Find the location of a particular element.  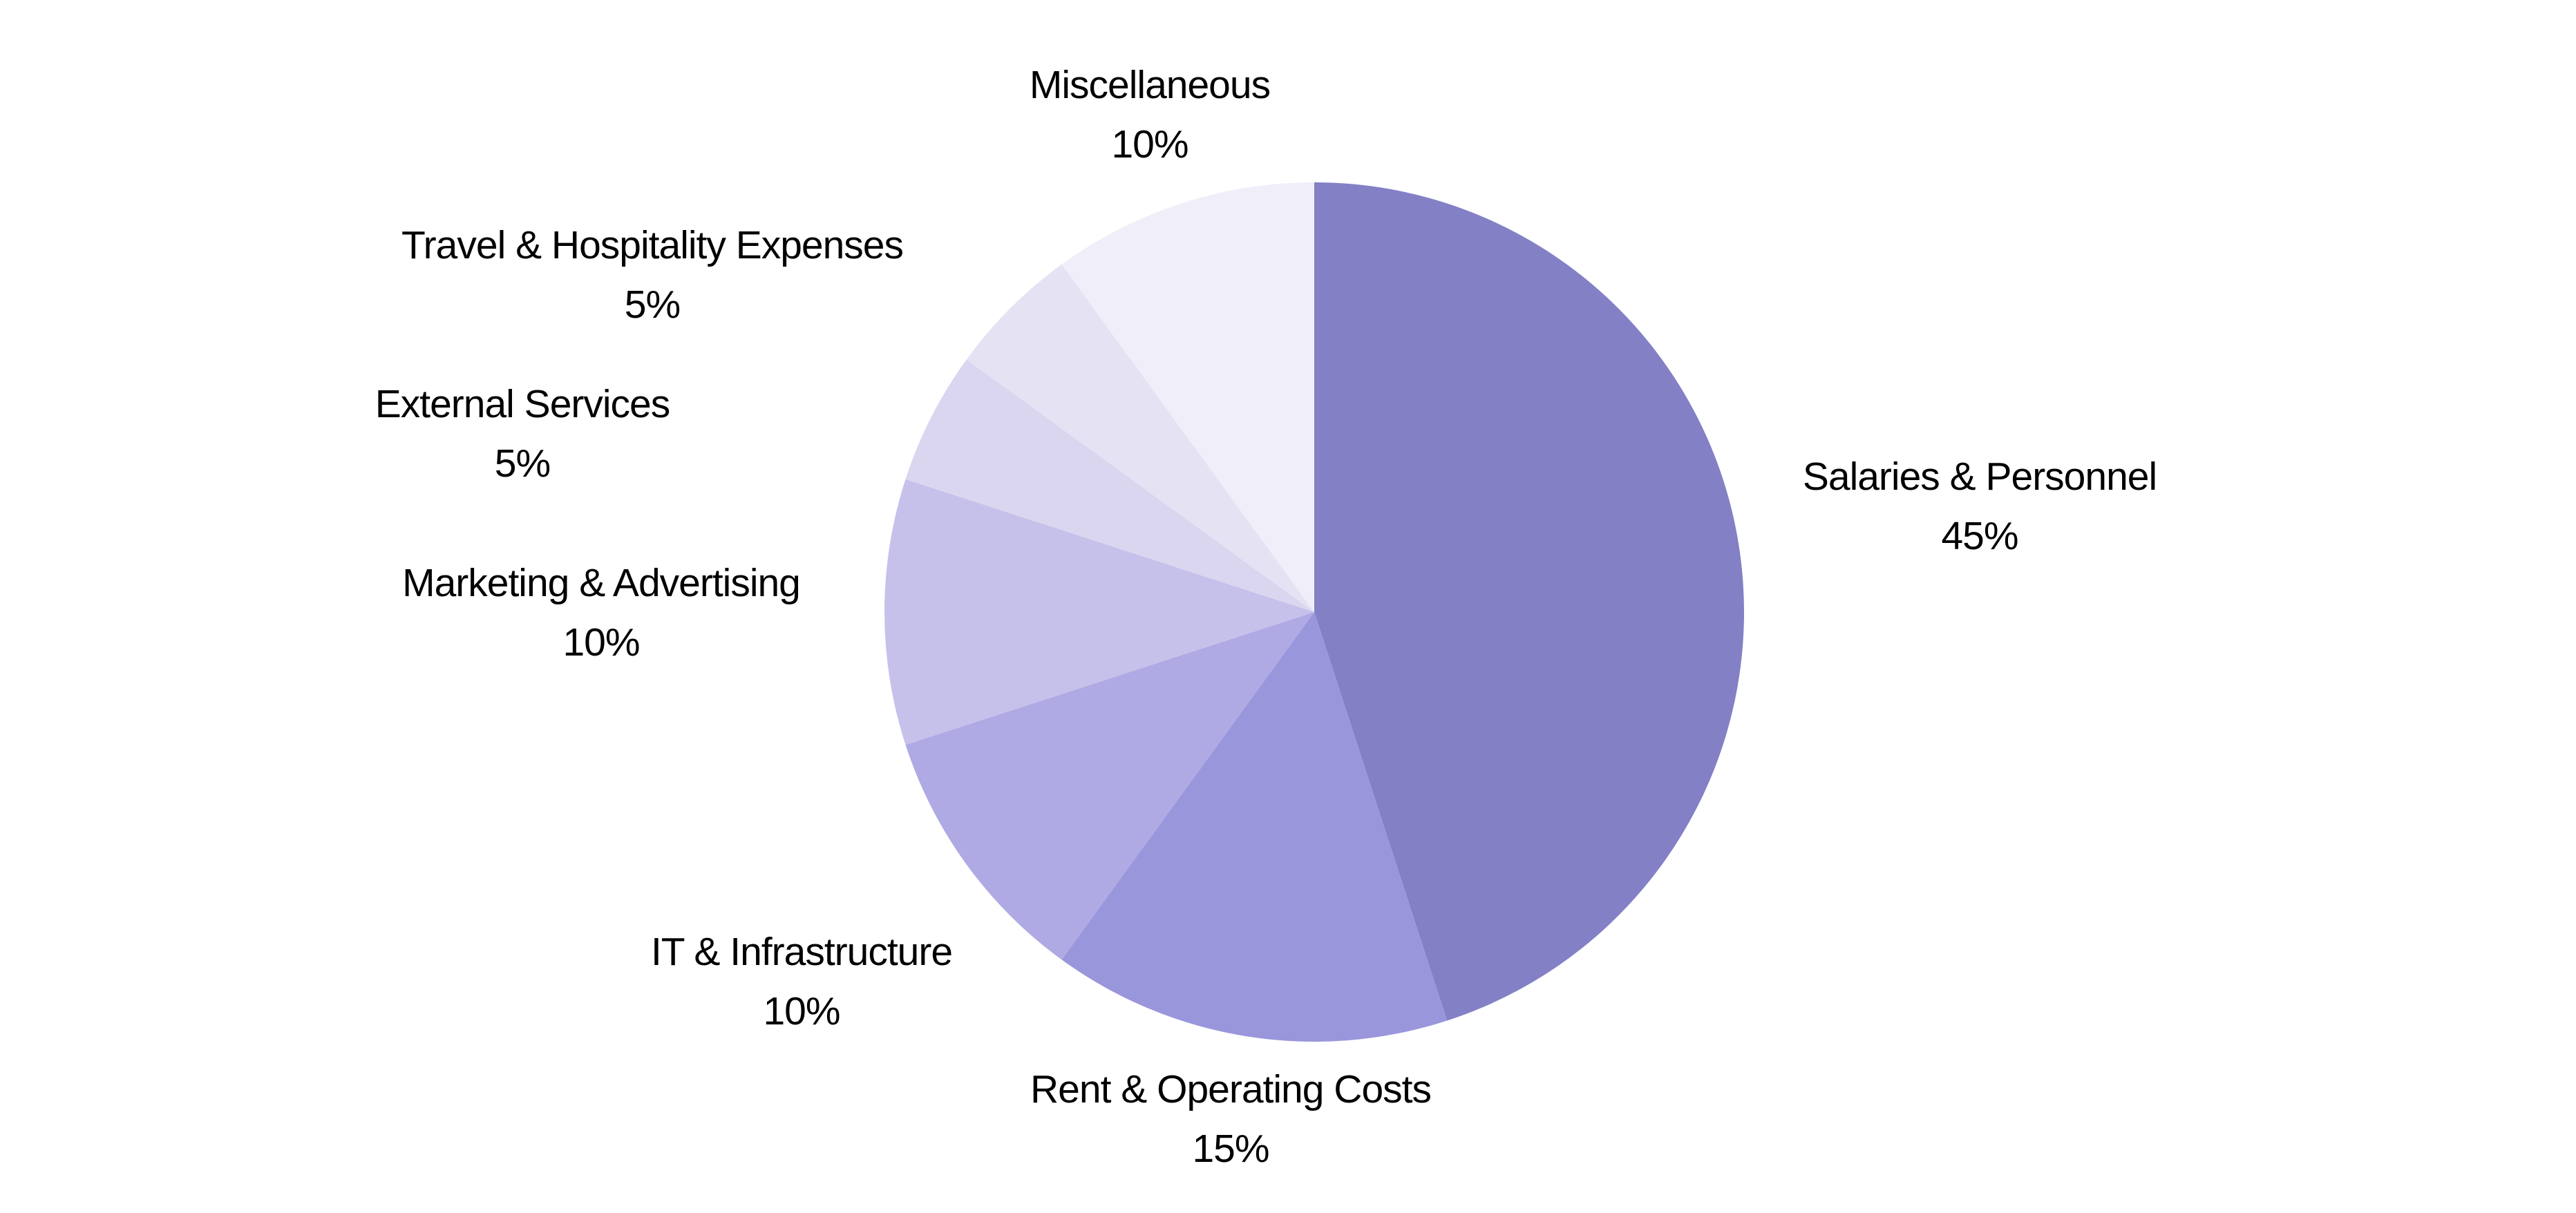

slice-label-value: 45% is located at coordinates (1979, 536).